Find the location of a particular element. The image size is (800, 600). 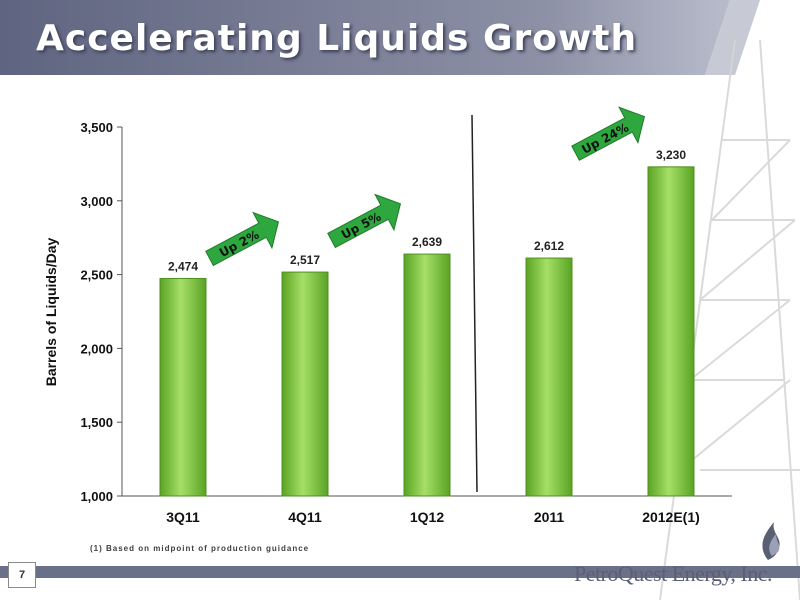

growth-arrow: Up 24% is located at coordinates (608, 133).